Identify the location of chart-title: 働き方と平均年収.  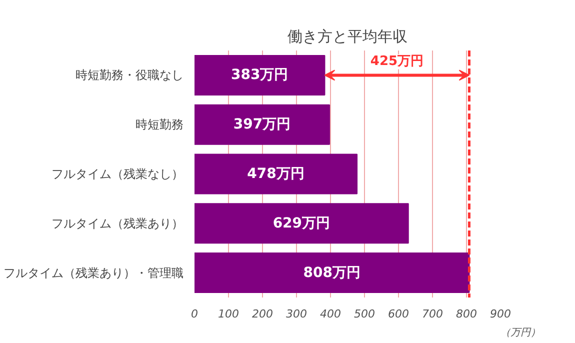
(348, 37).